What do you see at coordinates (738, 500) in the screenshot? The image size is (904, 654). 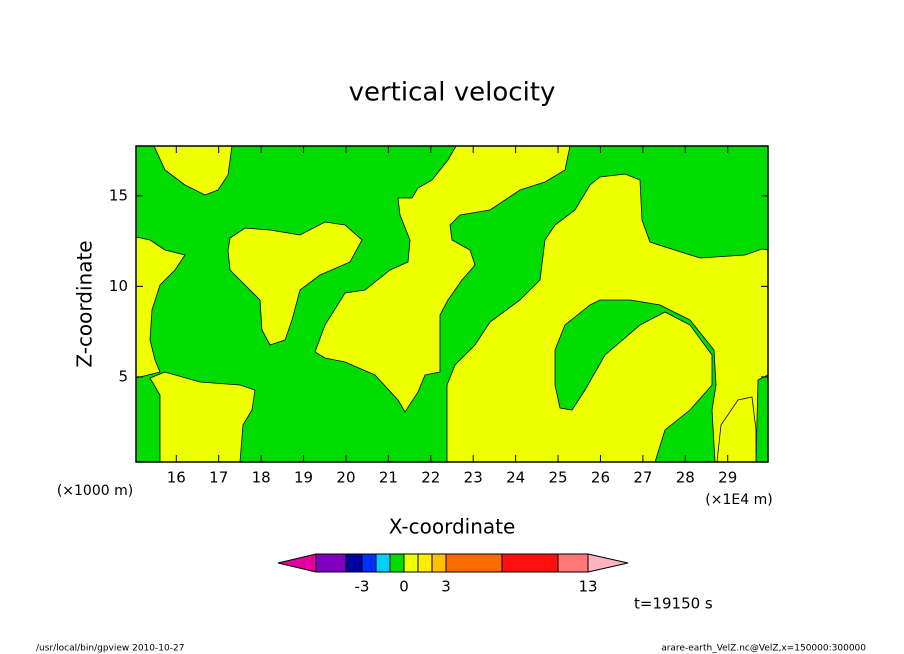 I see `x-unit-label: (×1E4 m)` at bounding box center [738, 500].